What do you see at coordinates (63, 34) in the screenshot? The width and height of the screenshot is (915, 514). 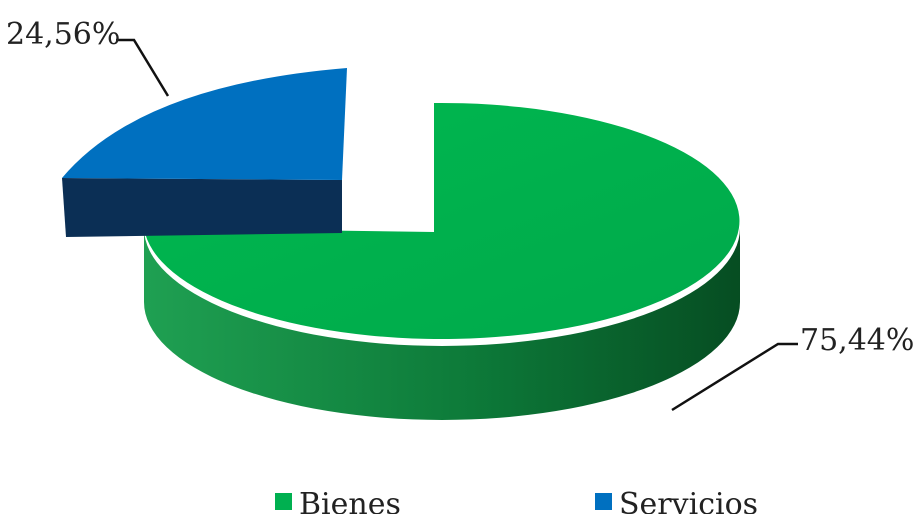 I see `data-label-servicios: 24,56%` at bounding box center [63, 34].